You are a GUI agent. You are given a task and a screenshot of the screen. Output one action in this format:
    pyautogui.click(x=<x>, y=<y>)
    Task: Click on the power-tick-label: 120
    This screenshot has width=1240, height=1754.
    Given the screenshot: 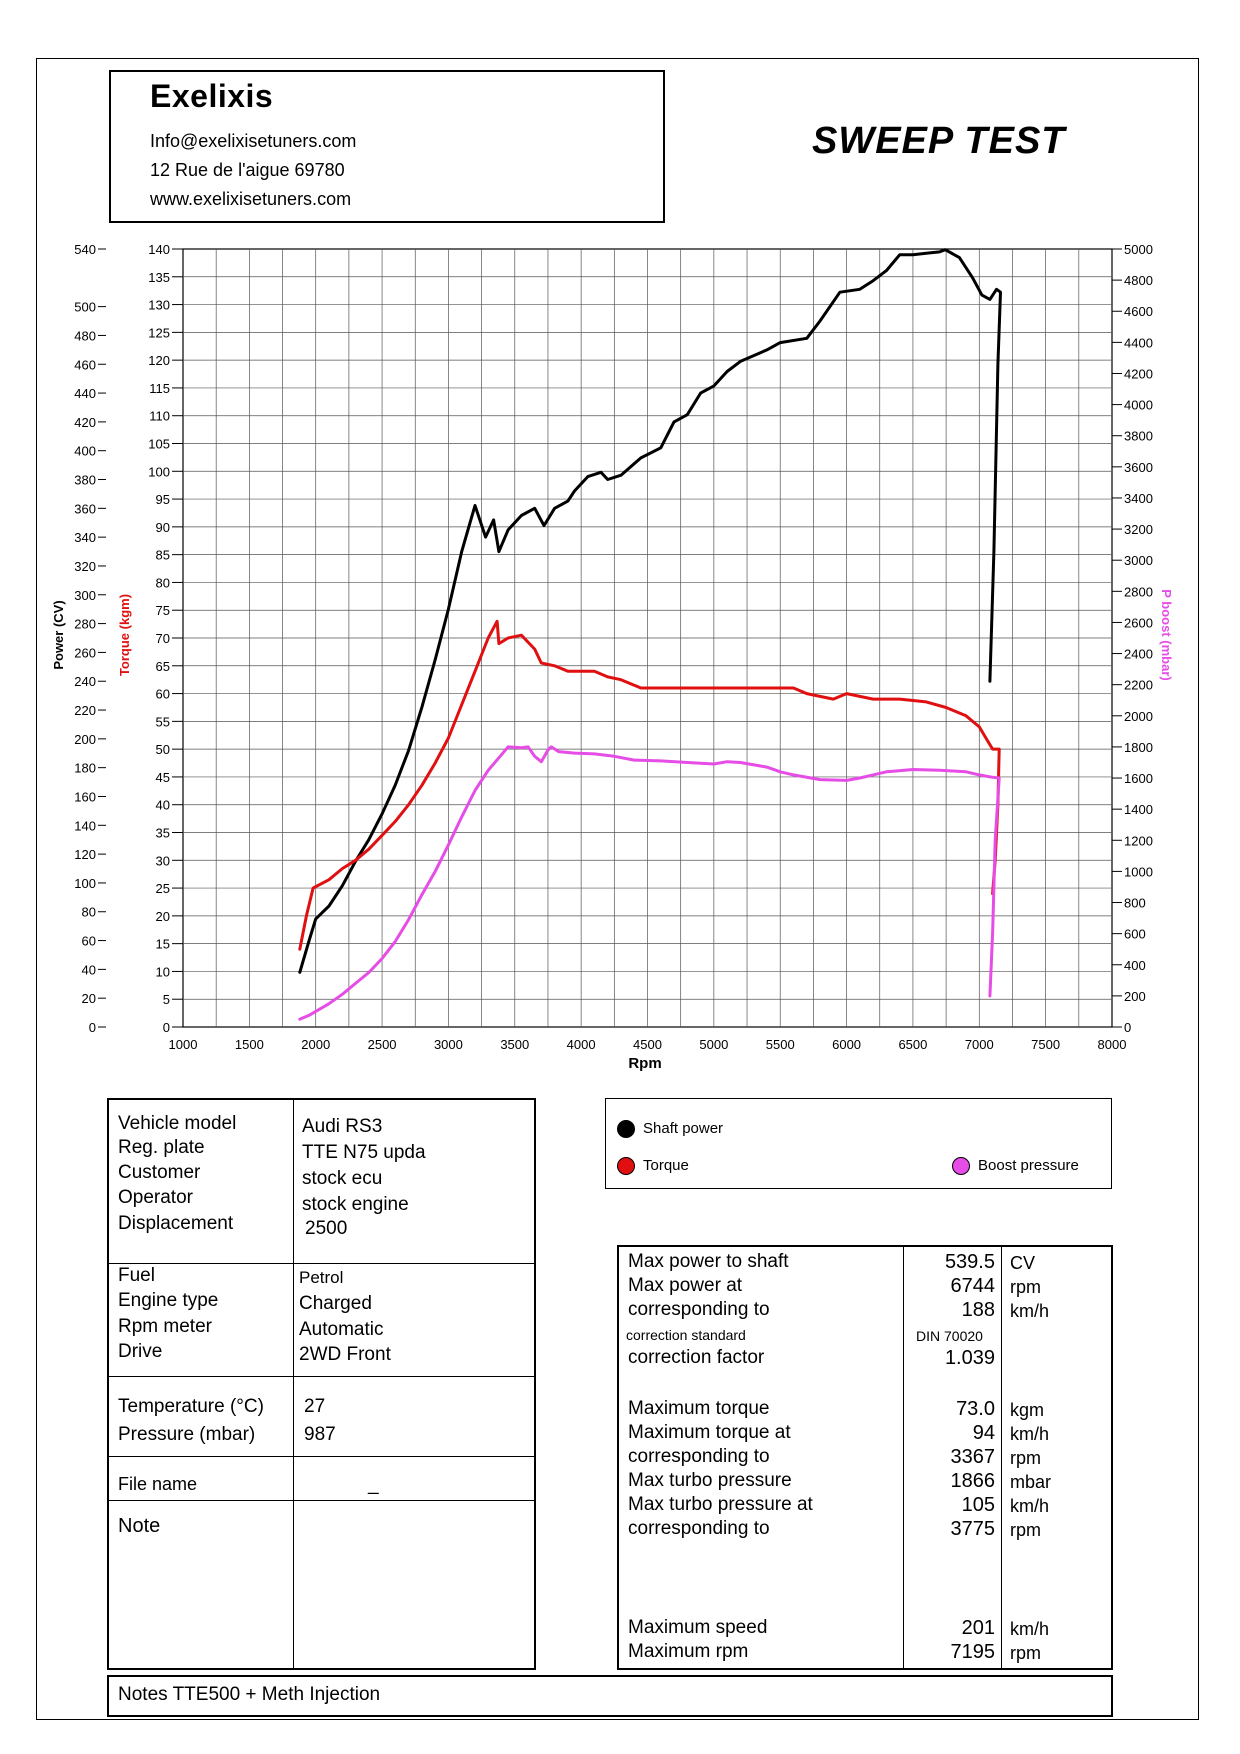 What is the action you would take?
    pyautogui.click(x=85, y=854)
    